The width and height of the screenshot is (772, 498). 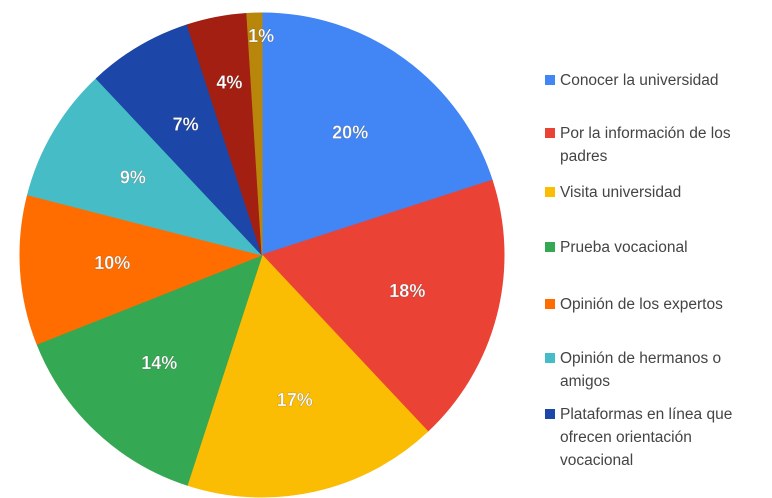 I want to click on legend-item: Prueba vocacional, so click(x=652, y=247).